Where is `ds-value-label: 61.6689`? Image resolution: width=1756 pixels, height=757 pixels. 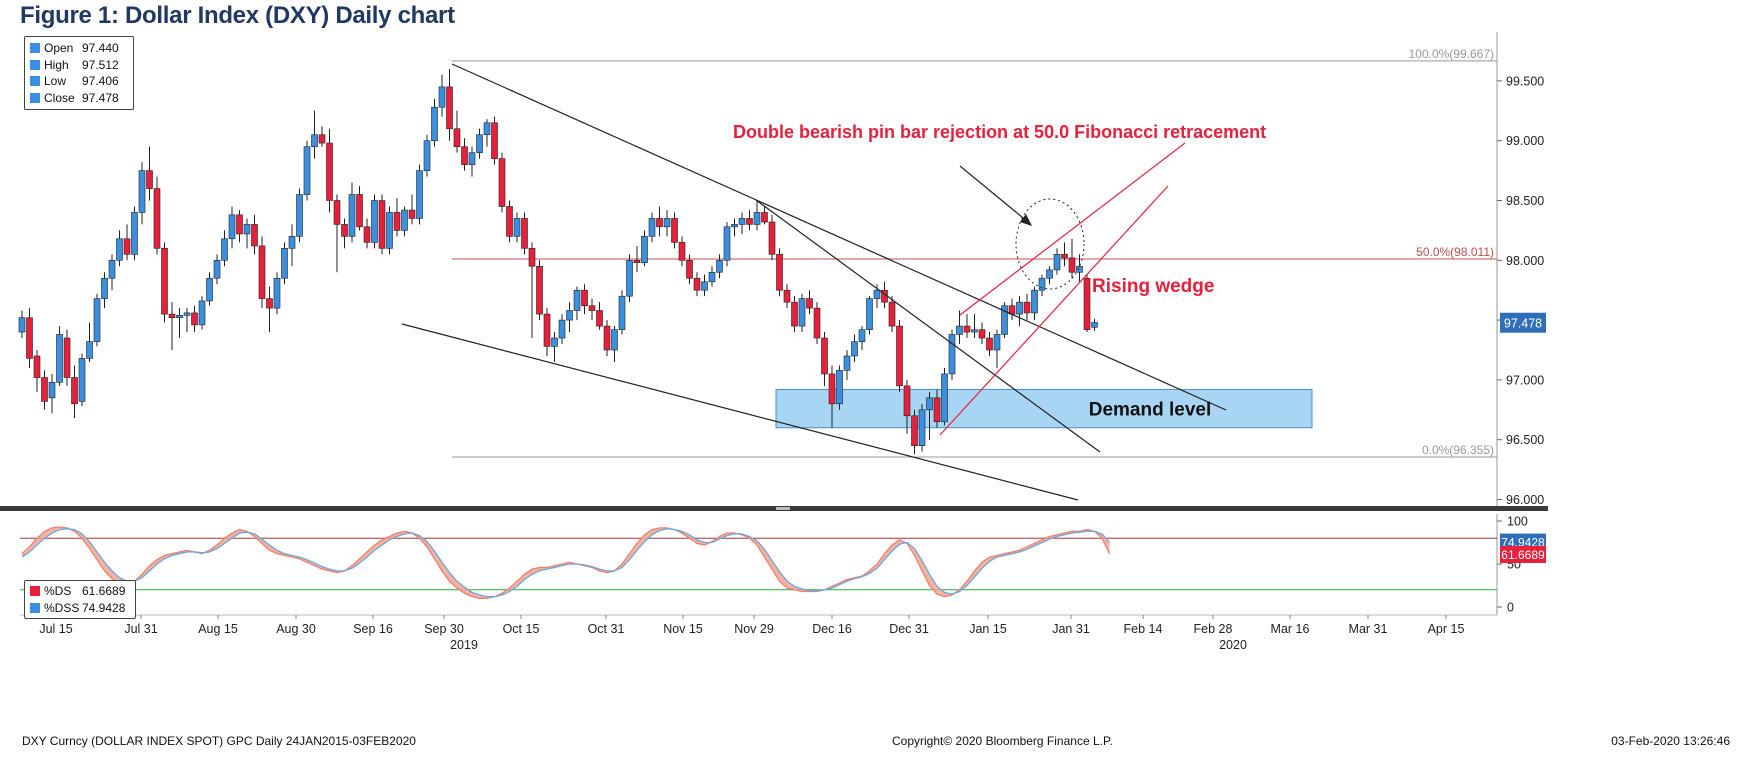
ds-value-label: 61.6689 is located at coordinates (1523, 555).